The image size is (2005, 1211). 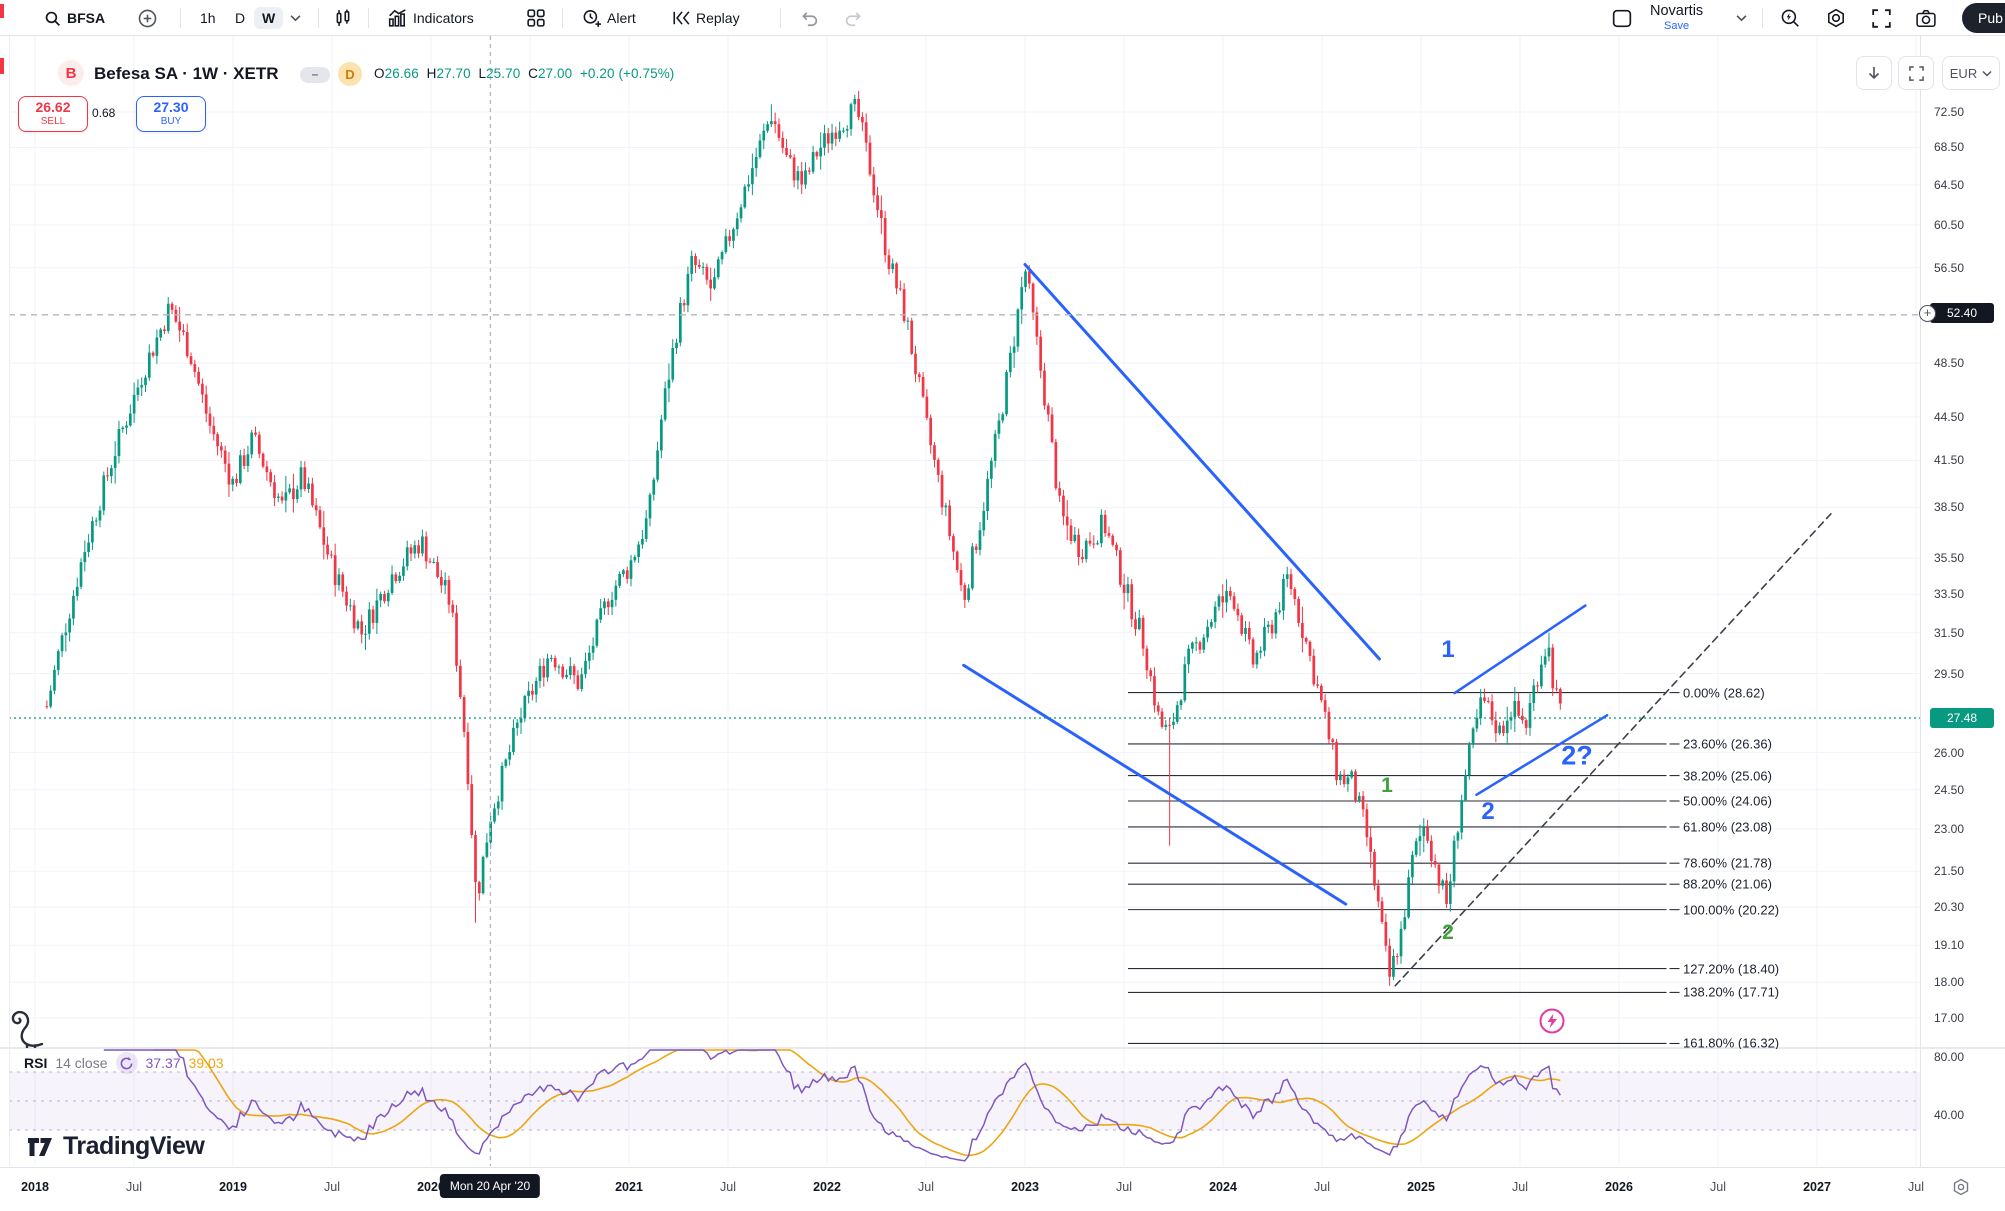 What do you see at coordinates (1949, 112) in the screenshot?
I see `price-axis-label: 72.50` at bounding box center [1949, 112].